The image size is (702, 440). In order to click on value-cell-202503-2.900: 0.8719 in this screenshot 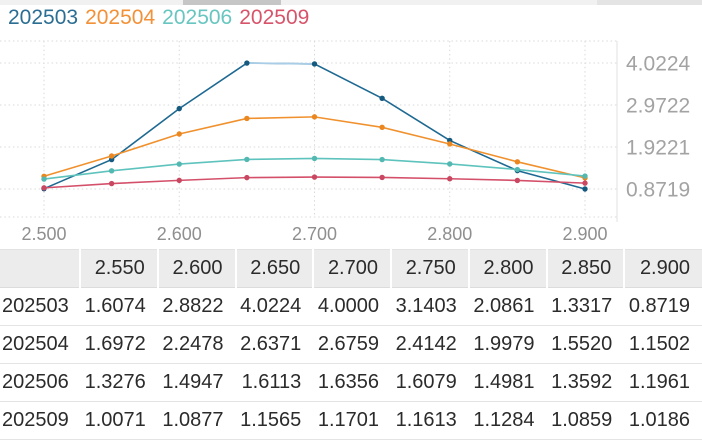, I will do `click(663, 306)`.